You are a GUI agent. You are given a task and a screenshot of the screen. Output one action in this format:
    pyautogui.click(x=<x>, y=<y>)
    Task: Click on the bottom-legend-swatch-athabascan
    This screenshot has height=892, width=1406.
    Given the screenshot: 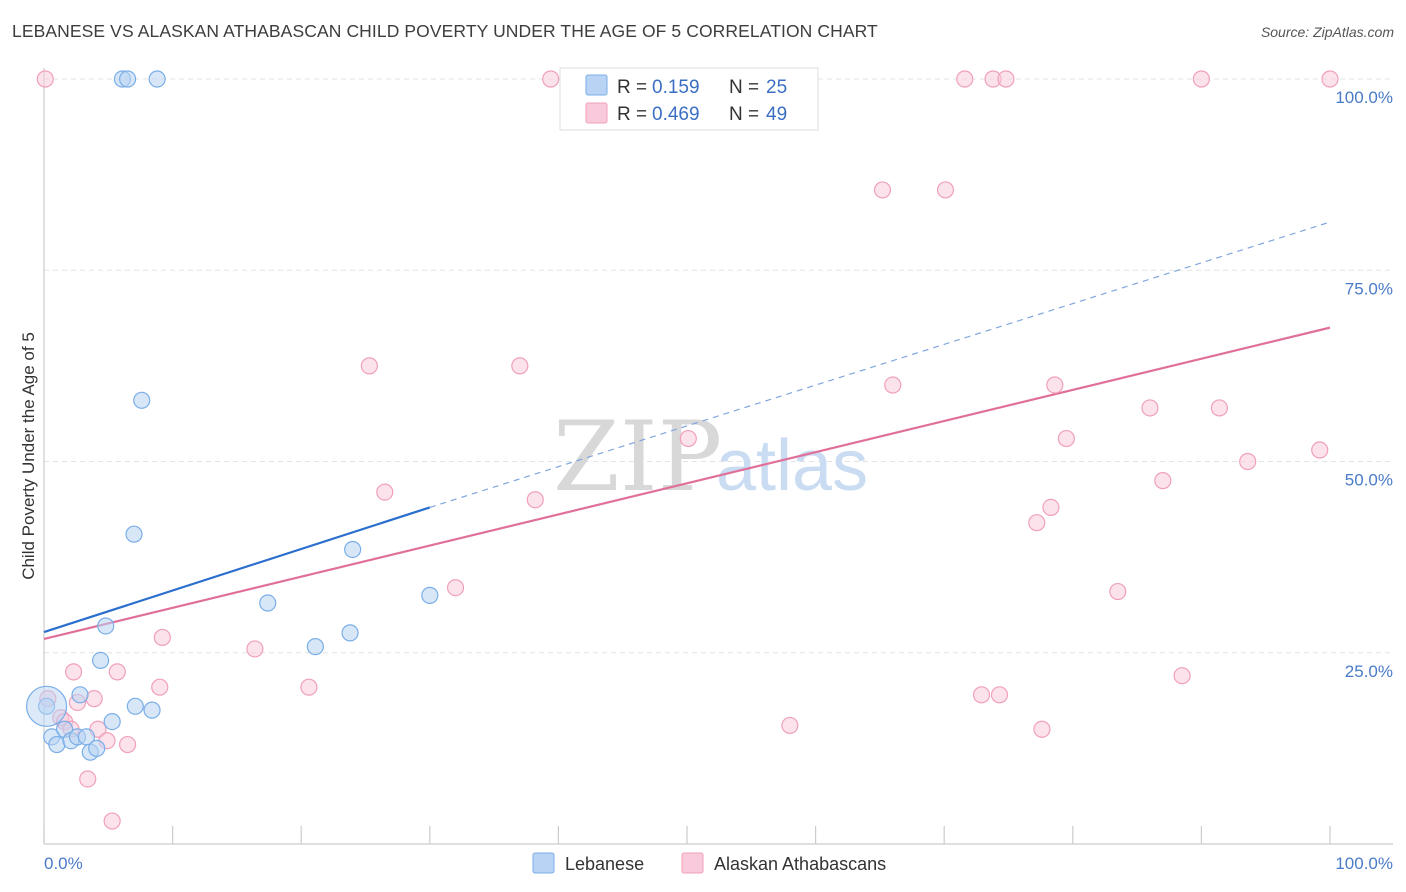 What is the action you would take?
    pyautogui.click(x=692, y=863)
    